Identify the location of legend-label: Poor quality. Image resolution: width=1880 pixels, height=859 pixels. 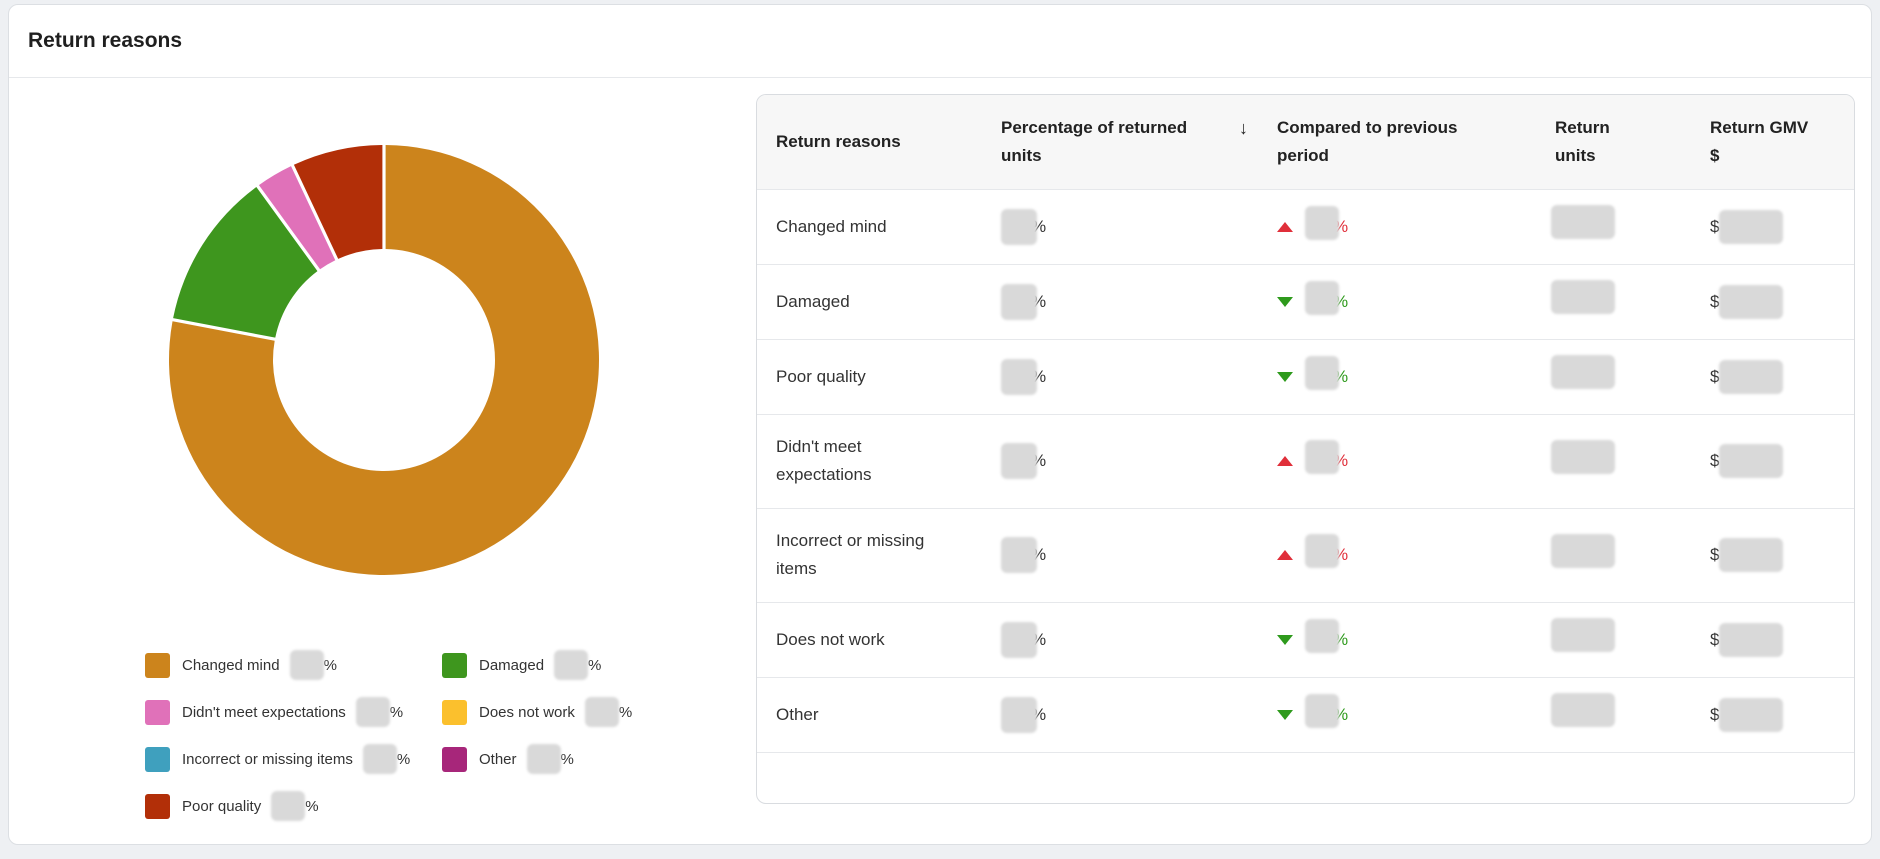
(222, 806).